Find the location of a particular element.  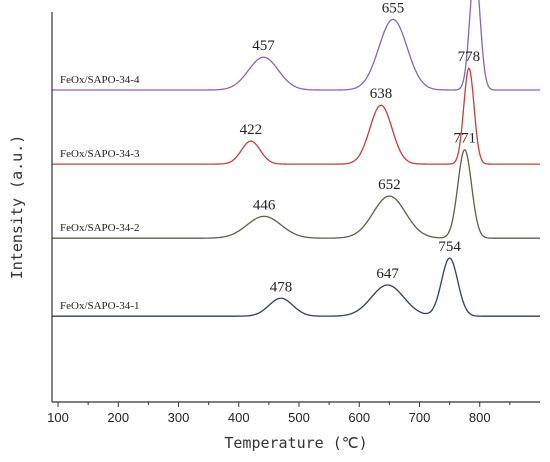

peak-label-1-1: 478 is located at coordinates (281, 287).